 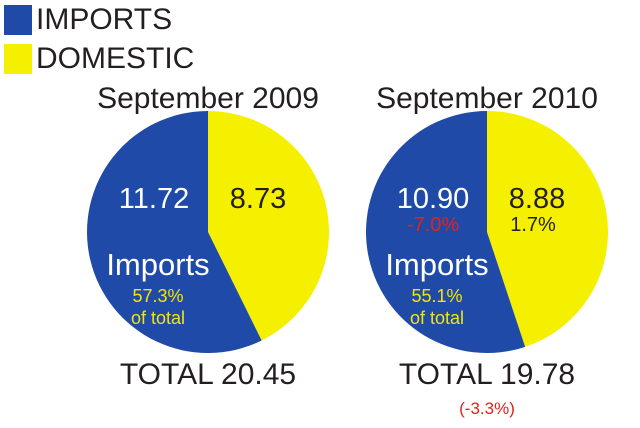 What do you see at coordinates (433, 199) in the screenshot?
I see `chart2-imports-value: 10.90` at bounding box center [433, 199].